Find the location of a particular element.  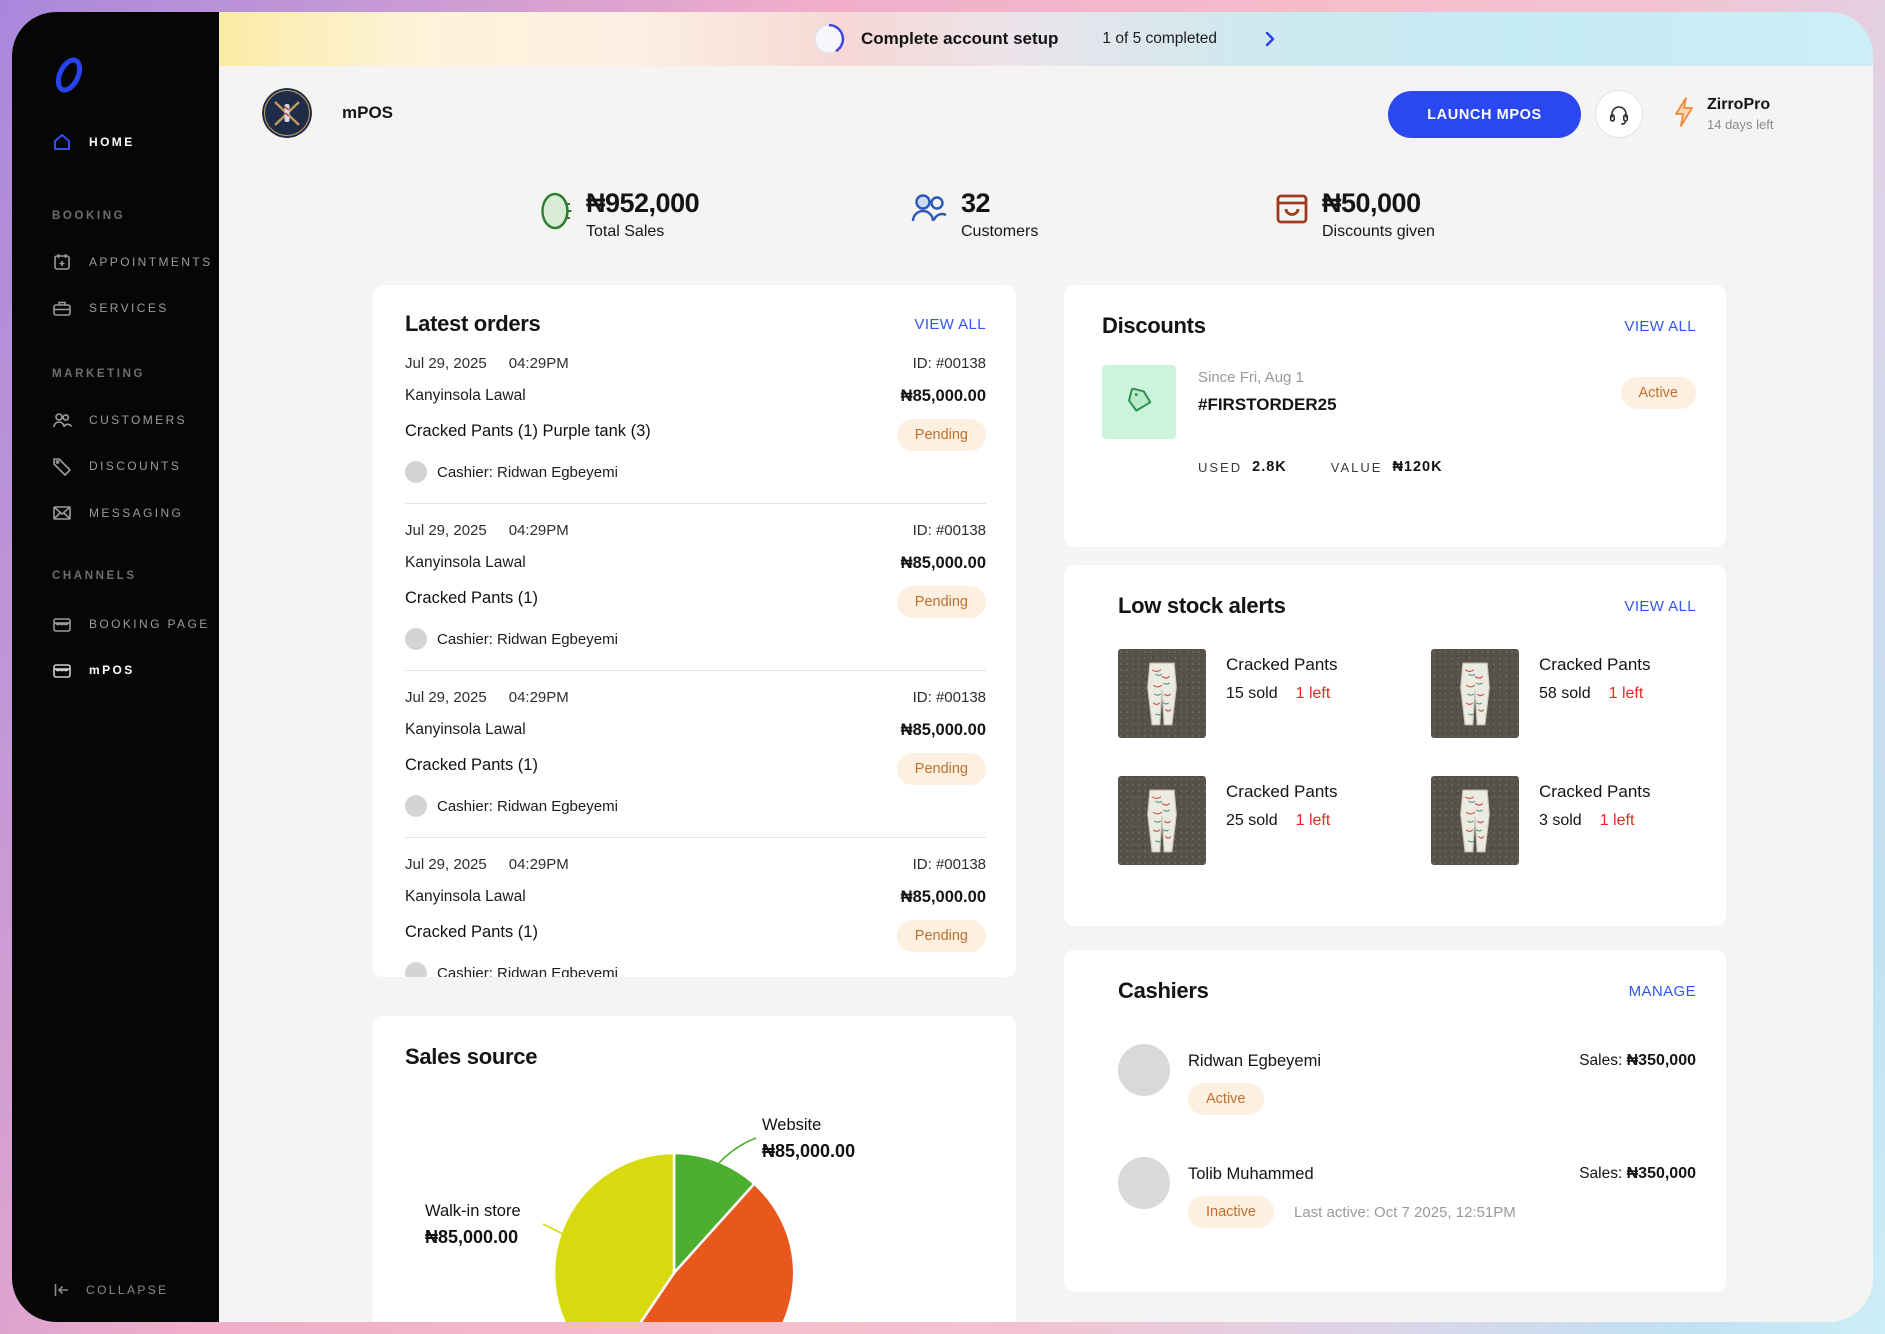

order-amount: ₦85,000.00 is located at coordinates (943, 396).